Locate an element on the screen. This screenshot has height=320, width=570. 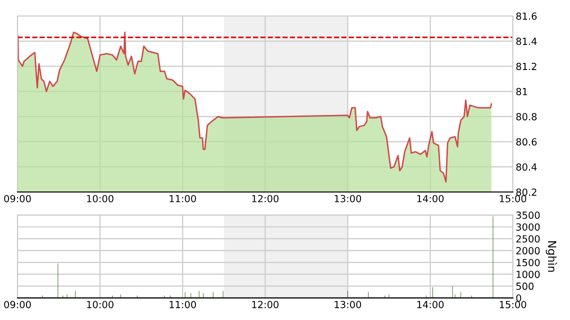
y-tick-label: 2500 is located at coordinates (528, 239).